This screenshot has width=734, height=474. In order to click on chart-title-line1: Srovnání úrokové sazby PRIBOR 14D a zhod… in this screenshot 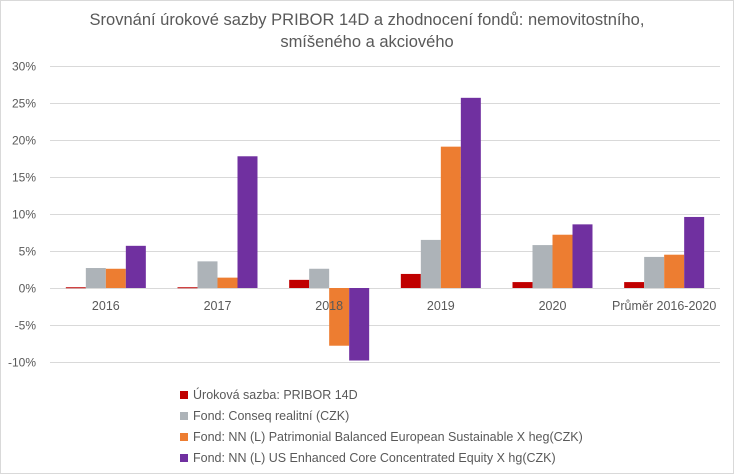, I will do `click(367, 20)`.